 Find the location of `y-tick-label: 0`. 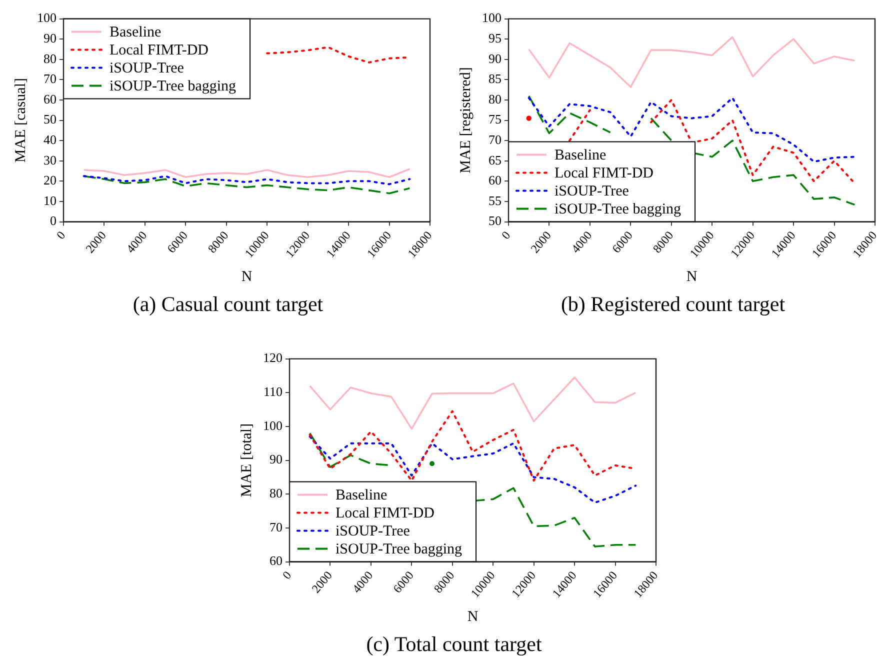

y-tick-label: 0 is located at coordinates (53, 220).